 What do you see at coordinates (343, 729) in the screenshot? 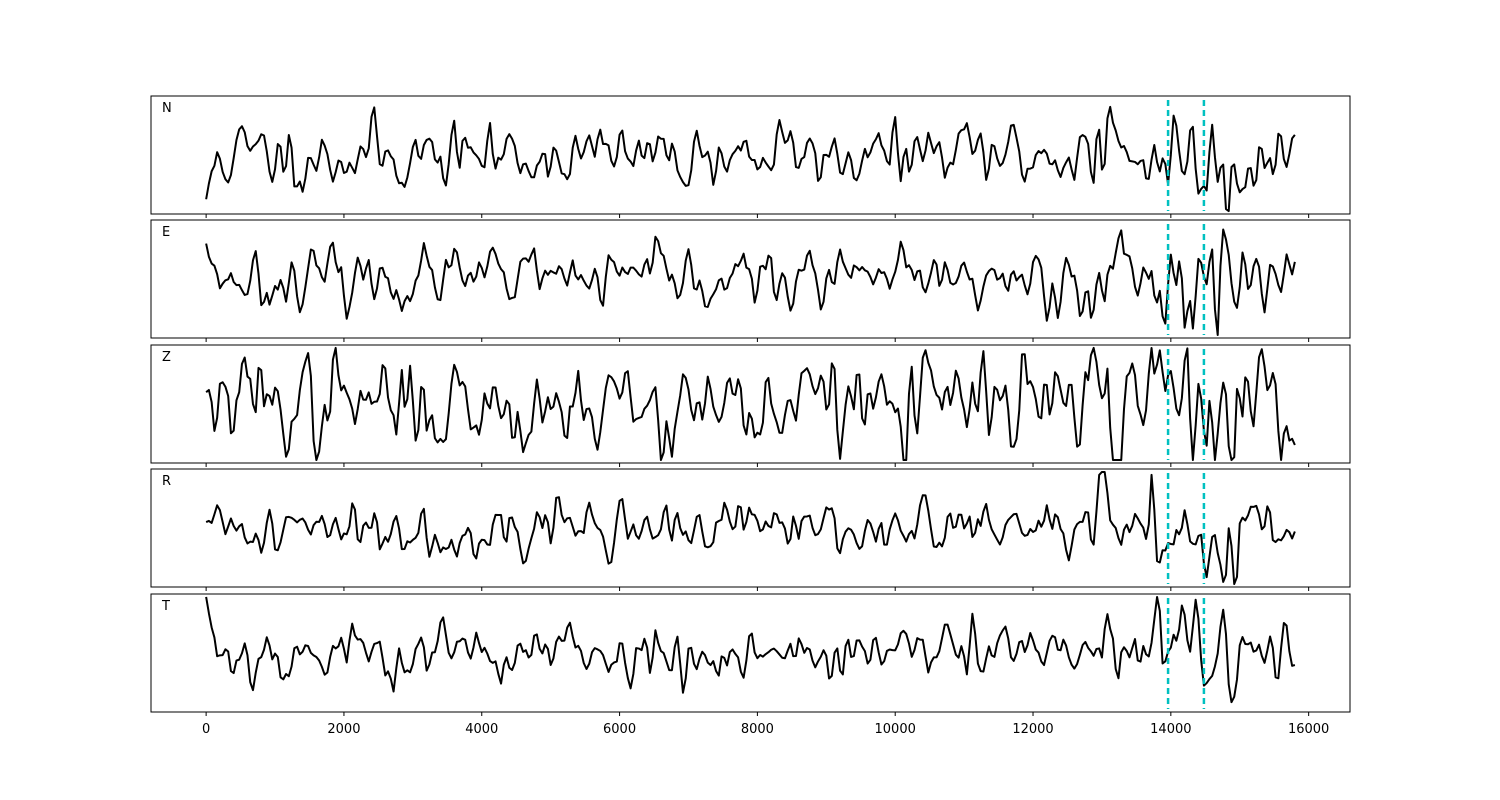
I see `x-tick-label: 2000` at bounding box center [343, 729].